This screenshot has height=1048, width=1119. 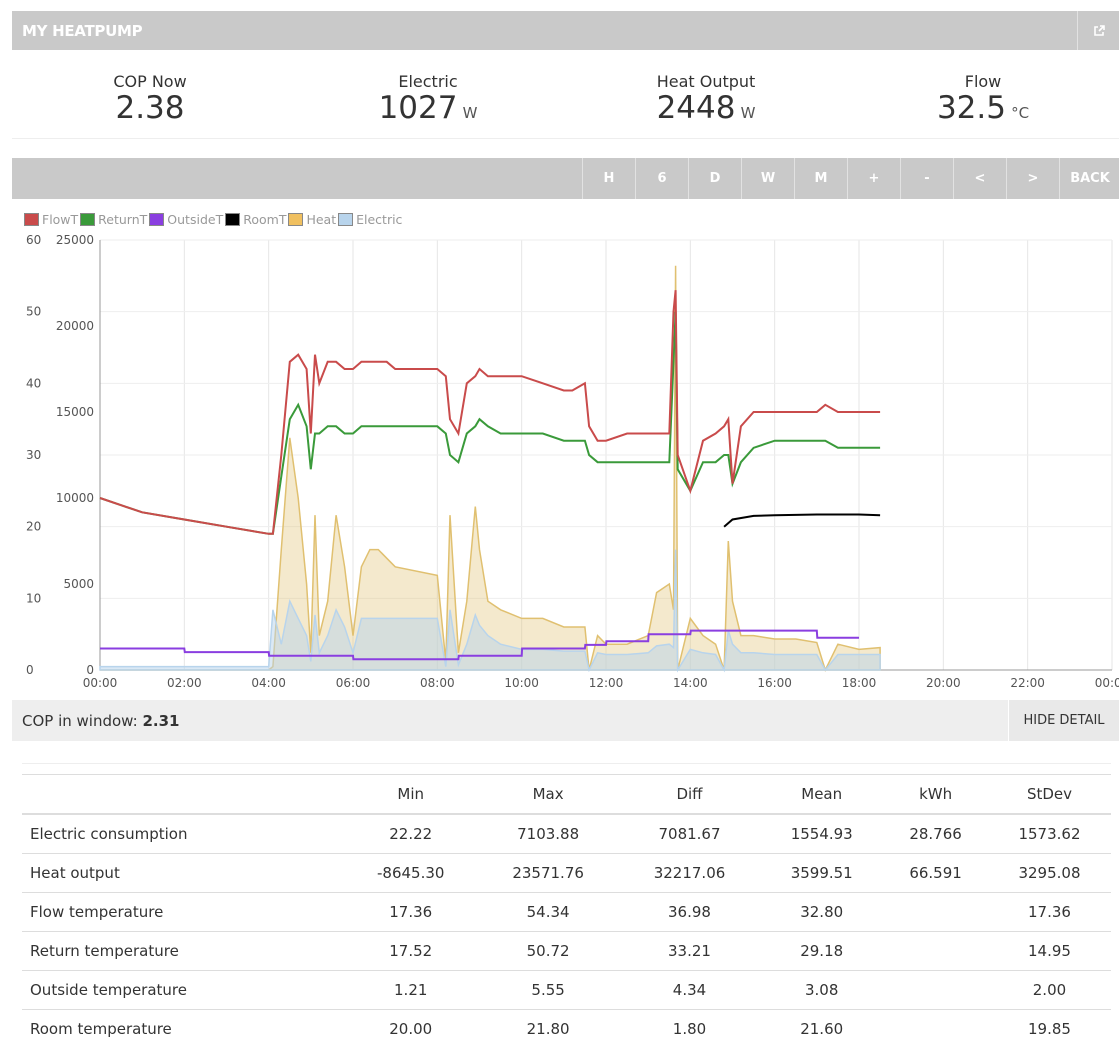 What do you see at coordinates (1049, 990) in the screenshot?
I see `table-cell: 2.00` at bounding box center [1049, 990].